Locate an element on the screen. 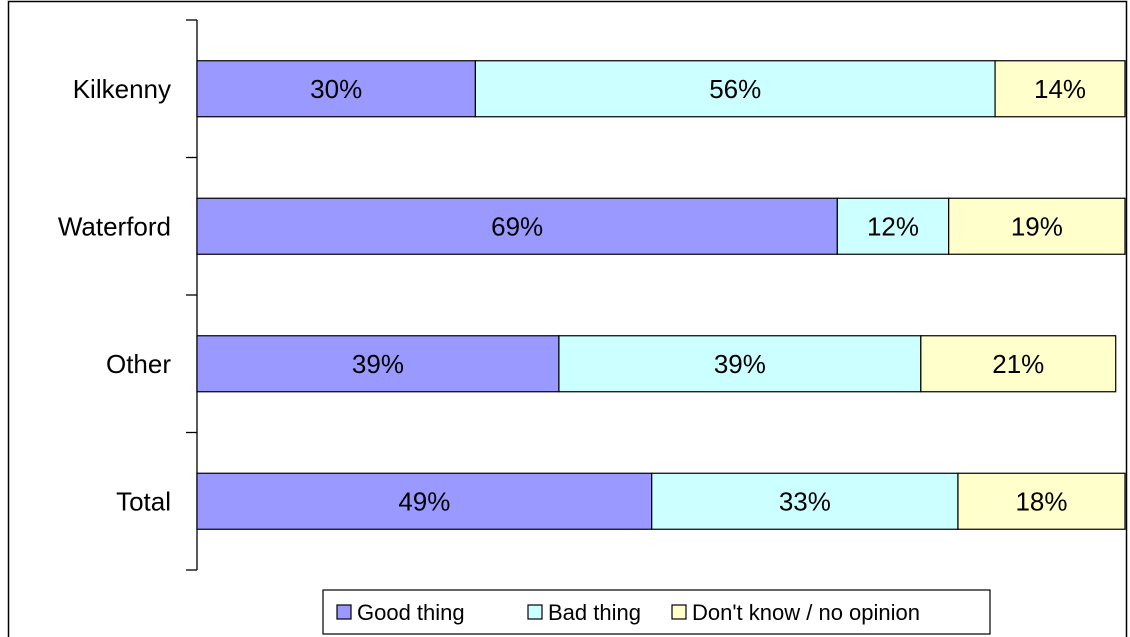  category-label: Total is located at coordinates (143, 501).